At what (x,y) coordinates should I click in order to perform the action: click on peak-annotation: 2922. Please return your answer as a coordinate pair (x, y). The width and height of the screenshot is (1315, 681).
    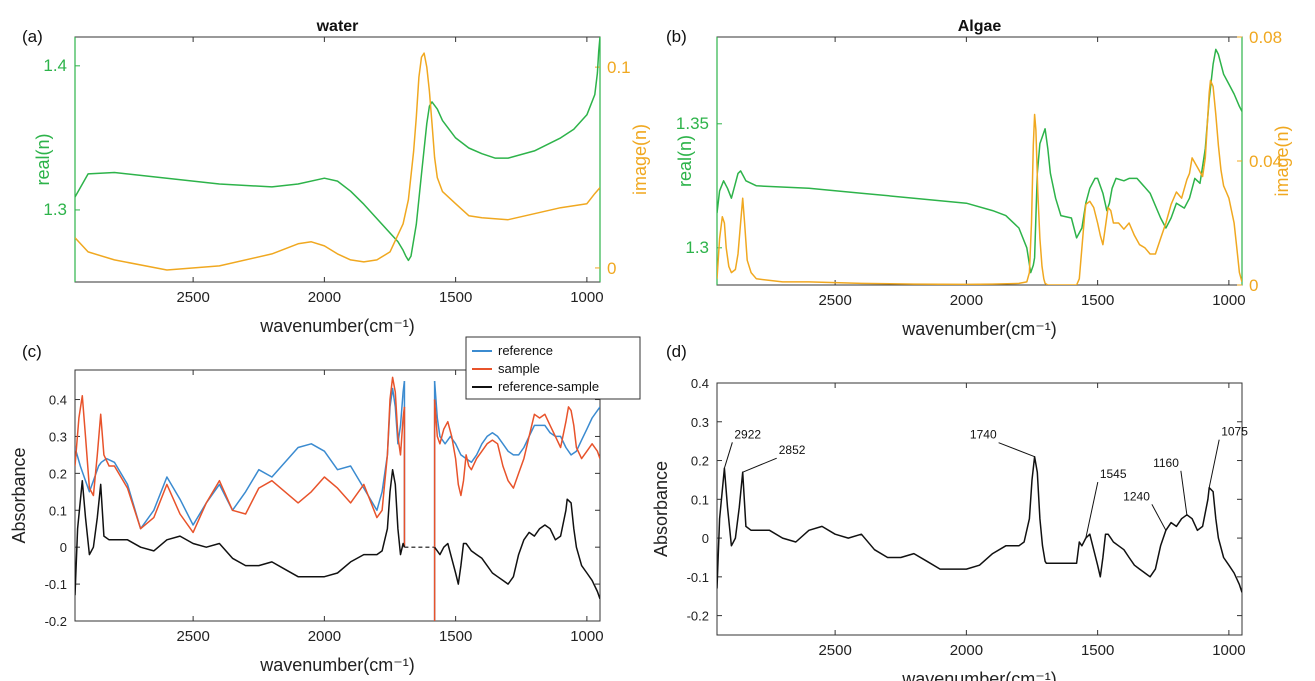
    Looking at the image, I should click on (747, 434).